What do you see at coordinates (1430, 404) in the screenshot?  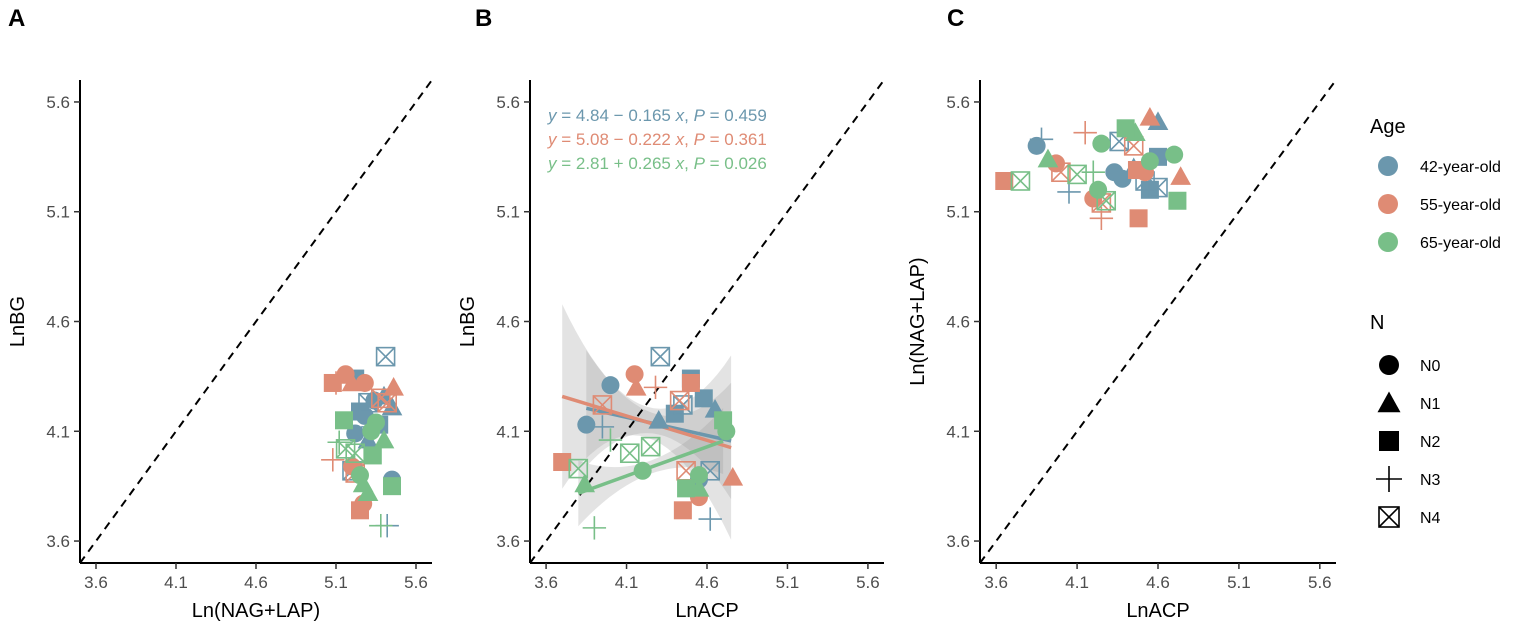 I see `legend-n-label: N1` at bounding box center [1430, 404].